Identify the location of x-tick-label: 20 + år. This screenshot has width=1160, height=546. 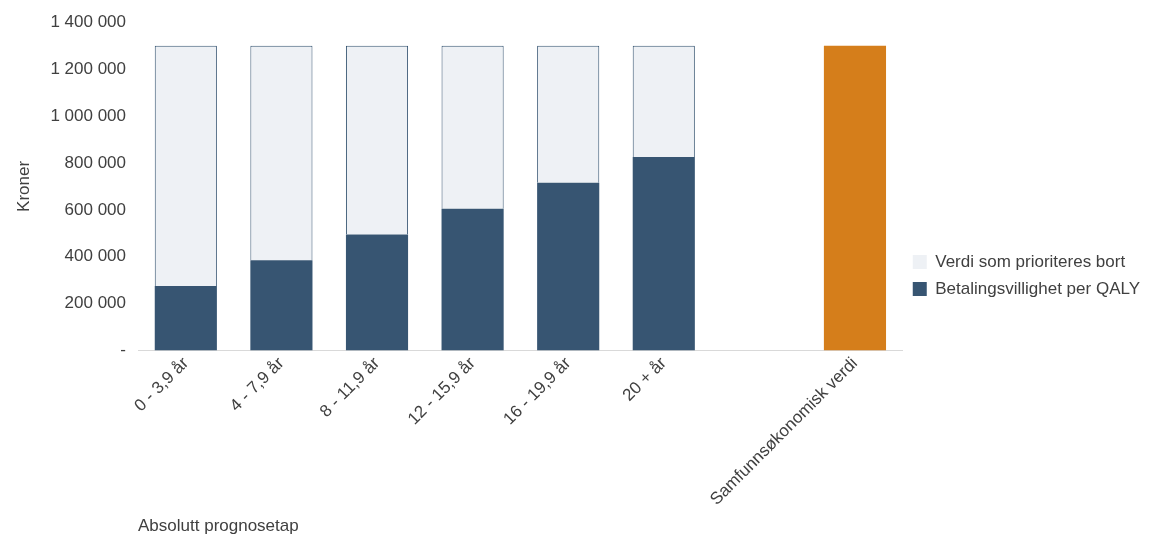
(644, 379).